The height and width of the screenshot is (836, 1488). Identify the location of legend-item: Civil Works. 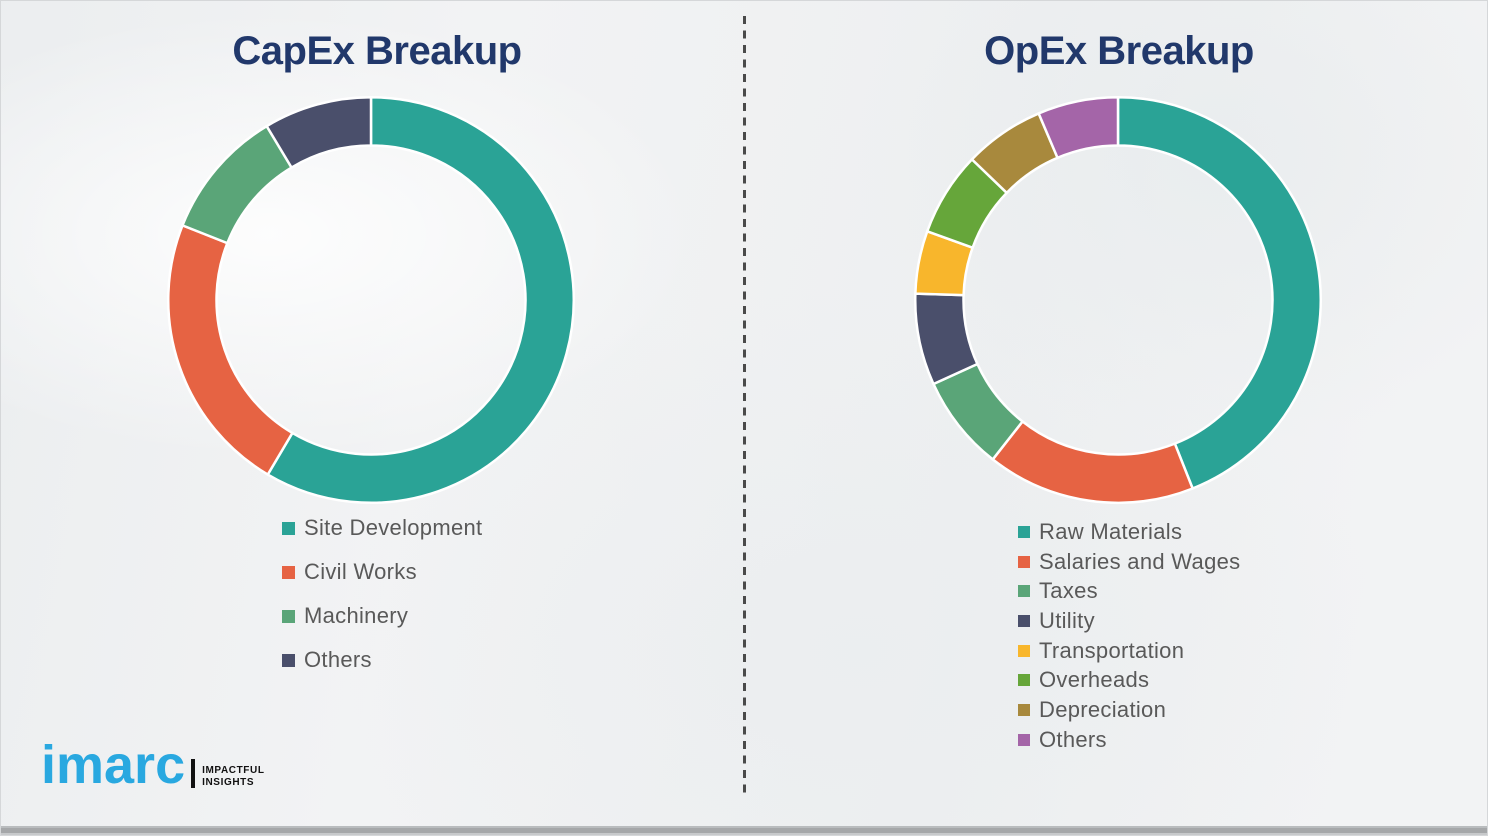
(382, 571).